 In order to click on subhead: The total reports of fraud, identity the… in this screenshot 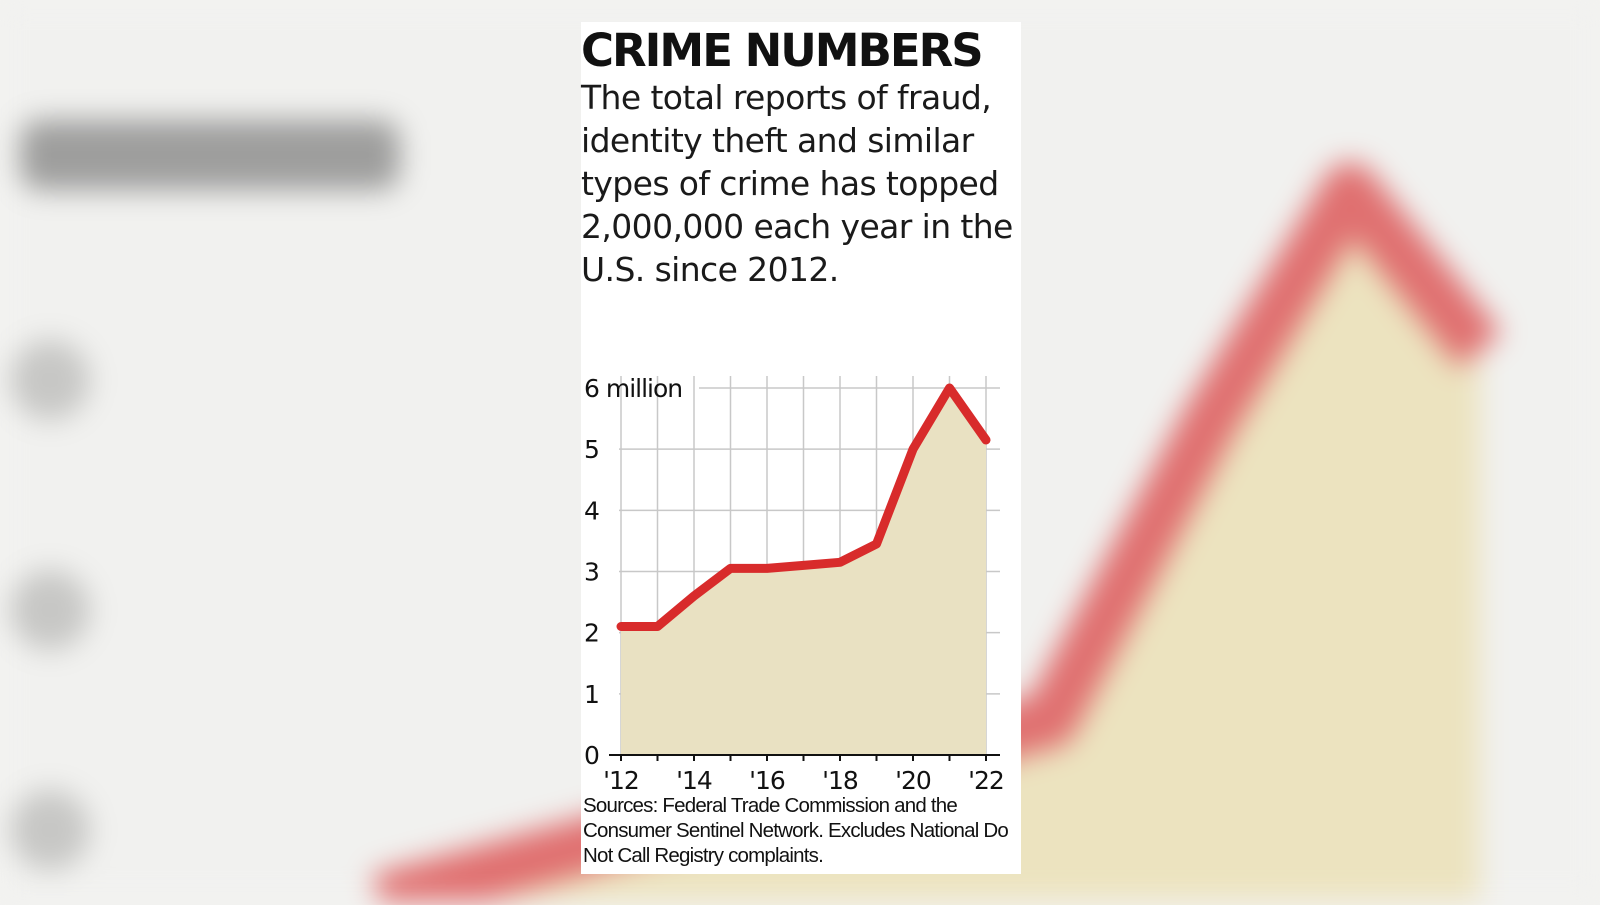, I will do `click(797, 183)`.